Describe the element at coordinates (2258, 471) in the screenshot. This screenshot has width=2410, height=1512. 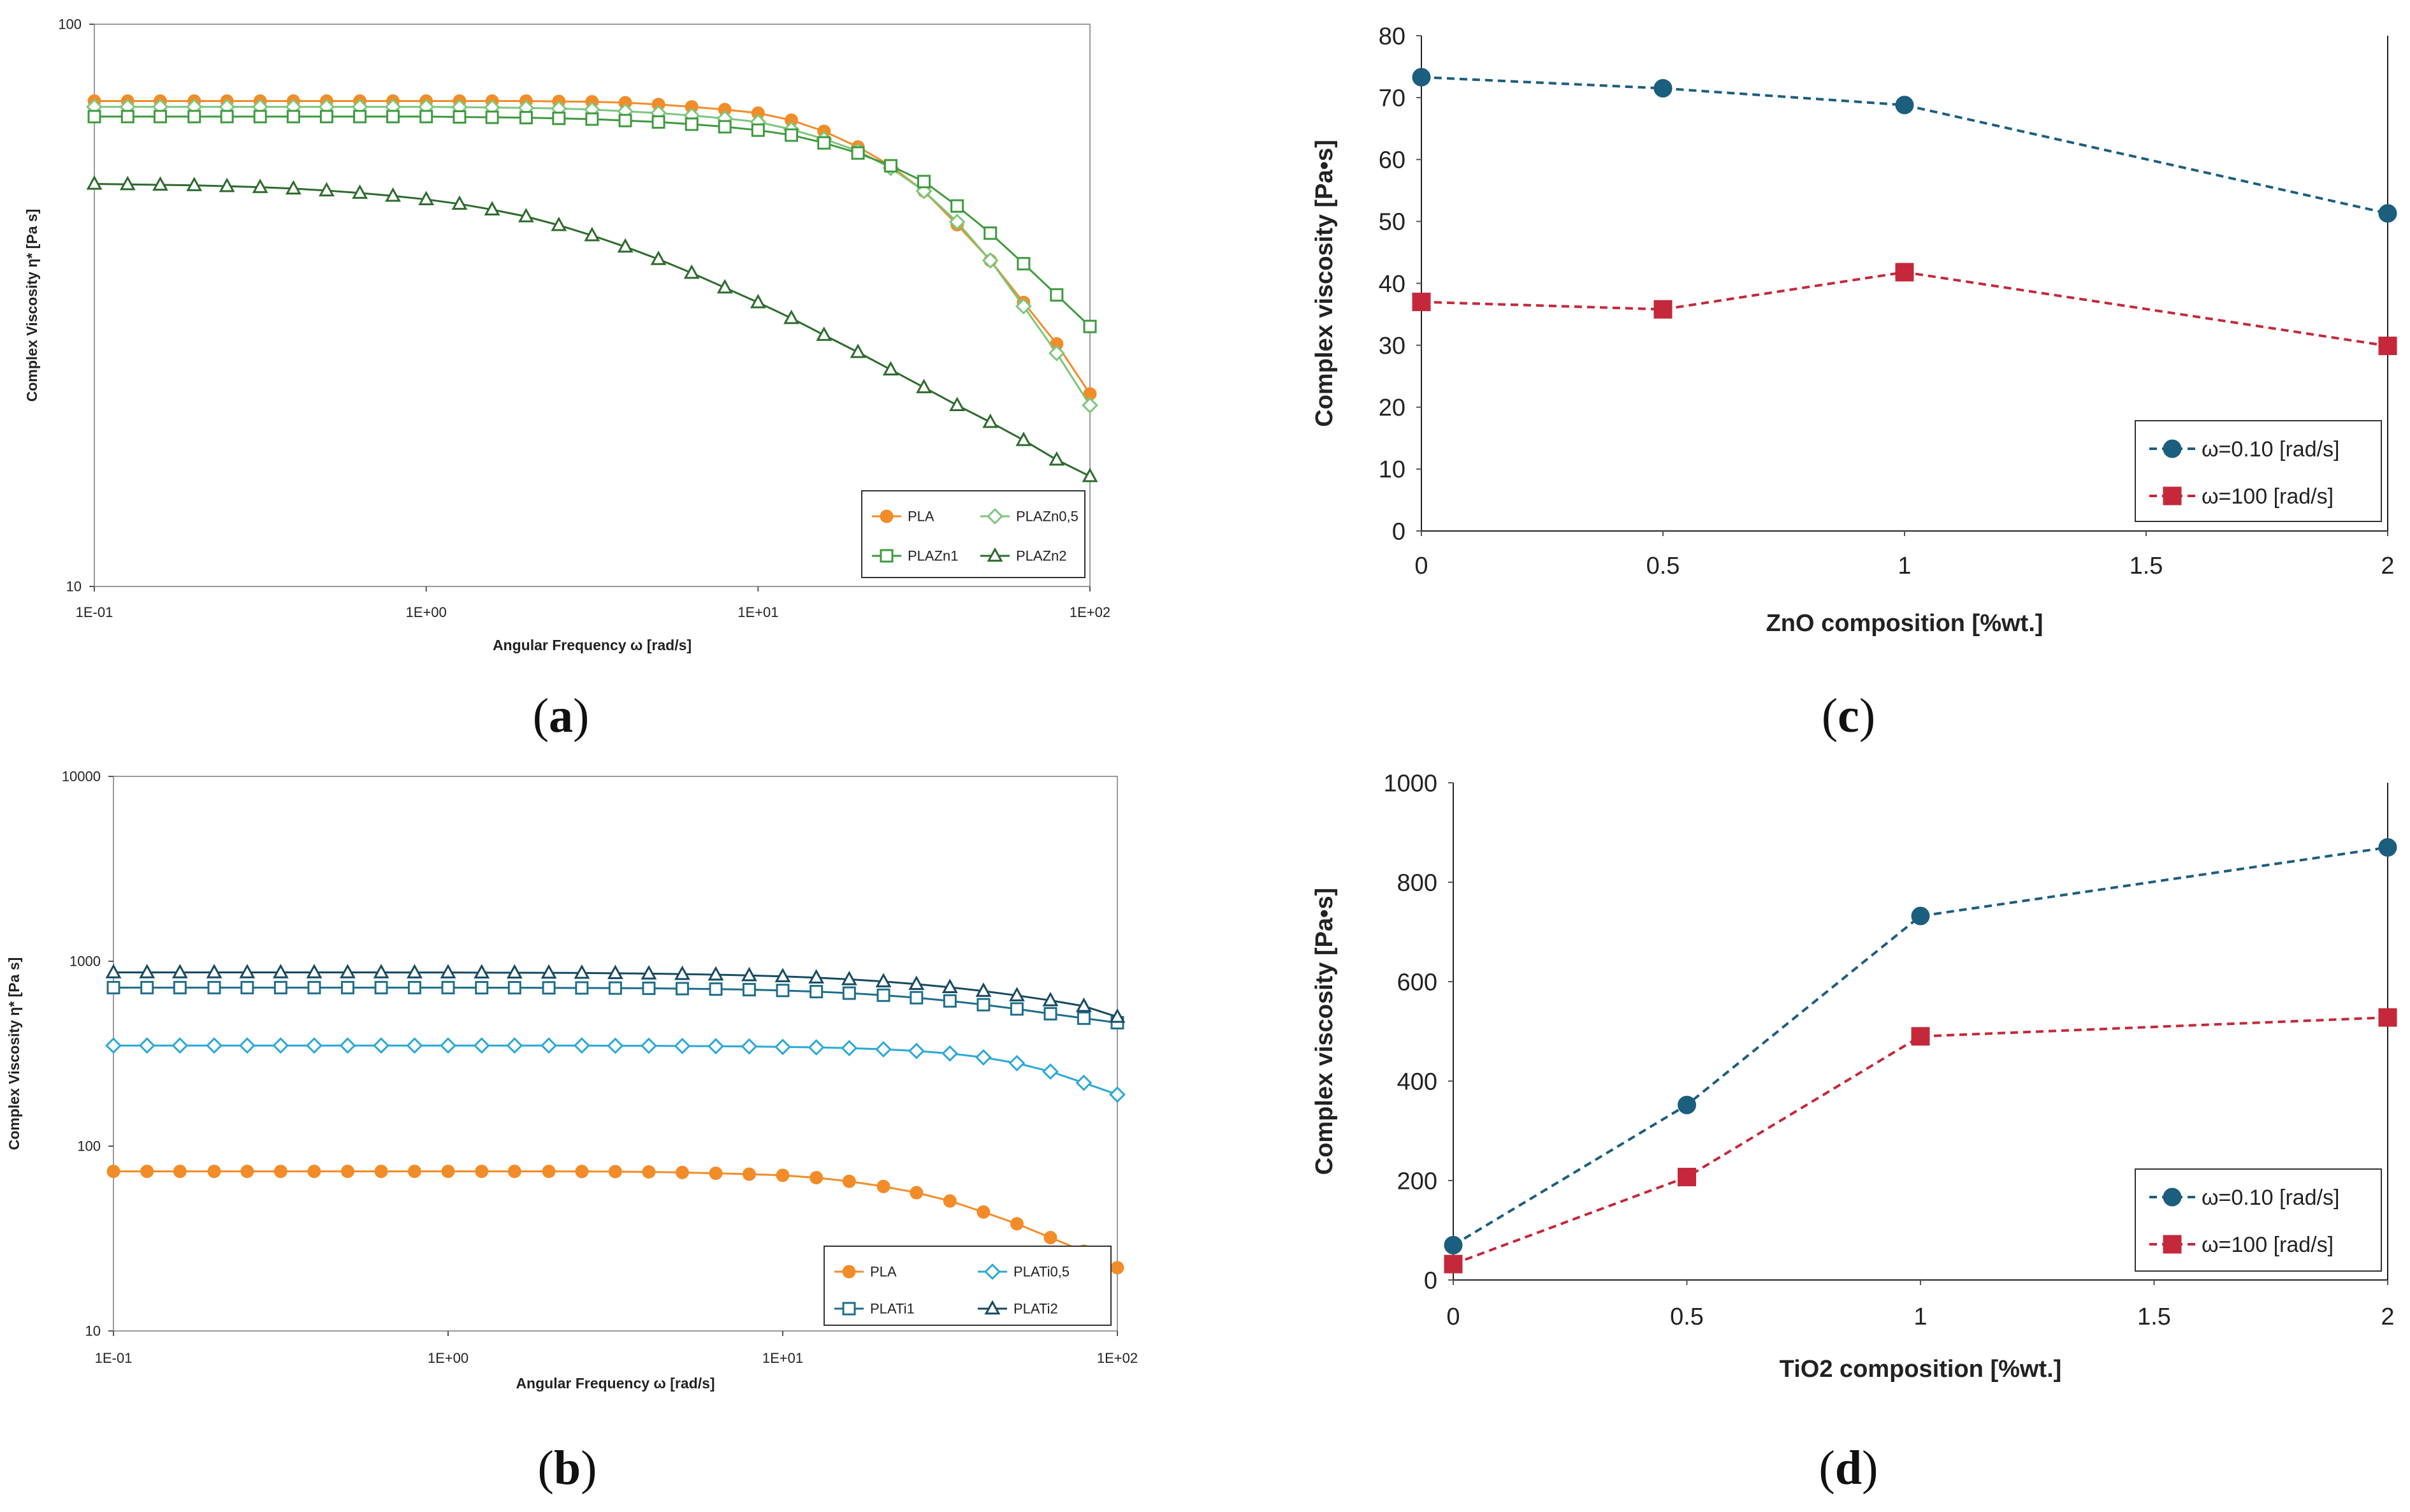
I see `legend: ω=0.10 [rad/s] ω=100 [rad/s]` at that location.